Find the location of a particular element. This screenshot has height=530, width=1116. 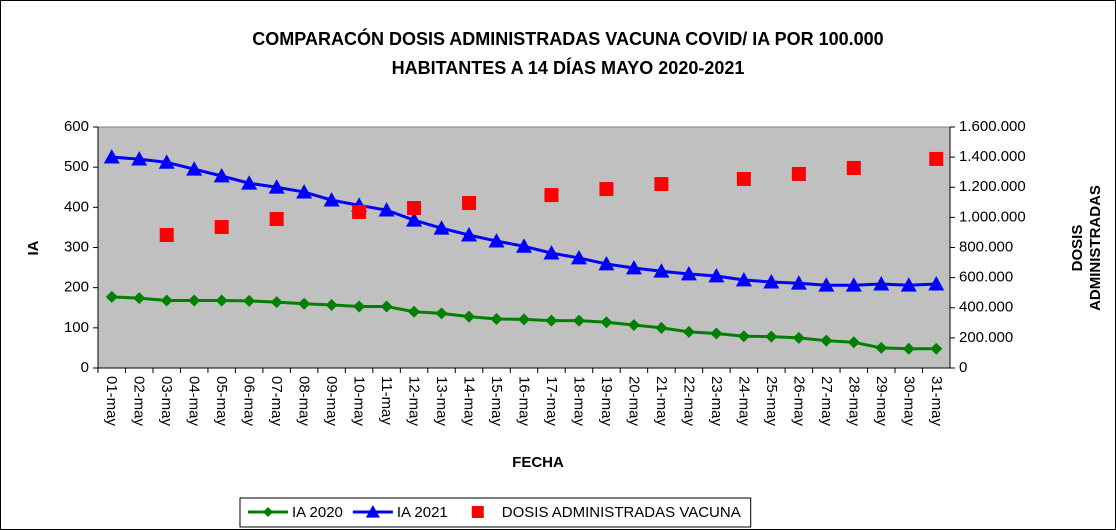

x-tick-label: 11-may is located at coordinates (386, 400).